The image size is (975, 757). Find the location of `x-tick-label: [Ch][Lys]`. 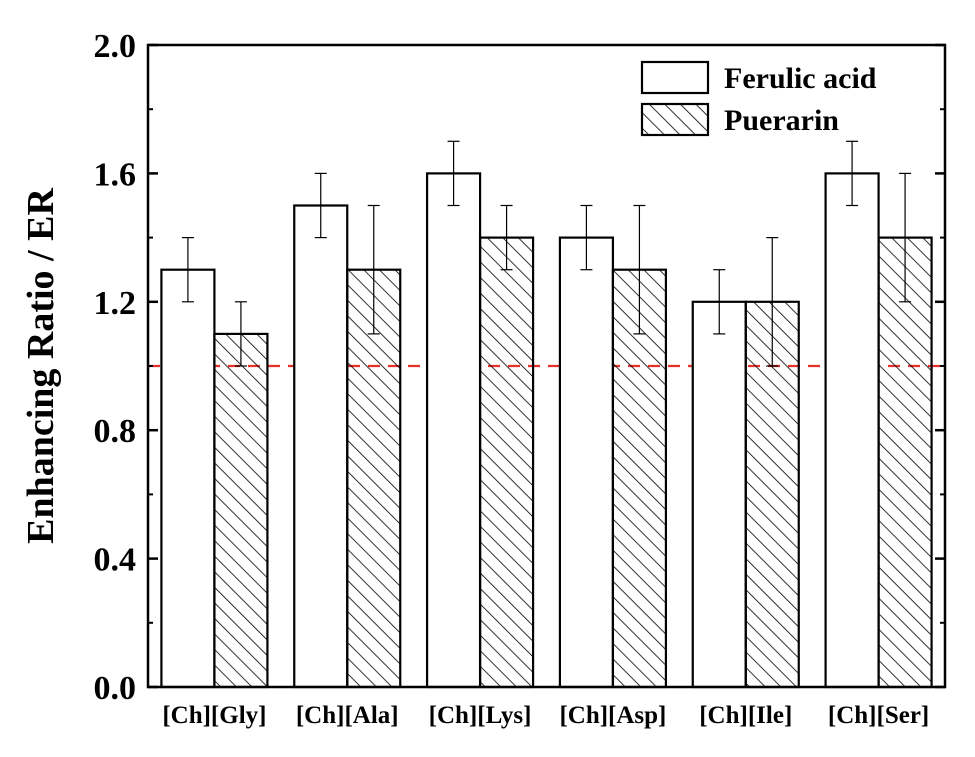

x-tick-label: [Ch][Lys] is located at coordinates (480, 715).